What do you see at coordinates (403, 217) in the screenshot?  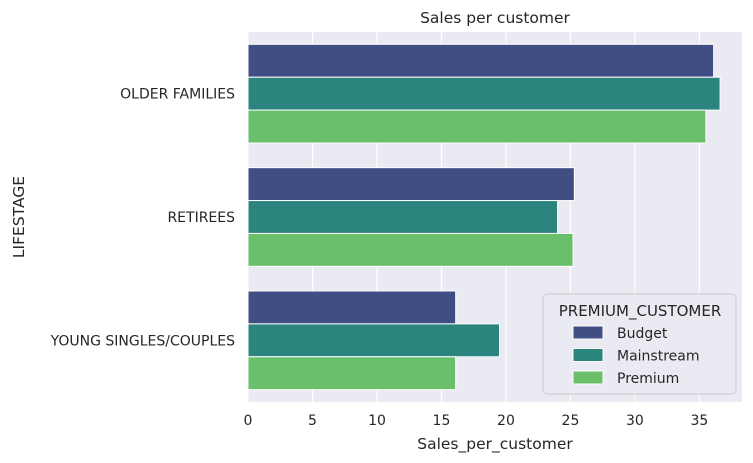 I see `bar-retirees-mainstream` at bounding box center [403, 217].